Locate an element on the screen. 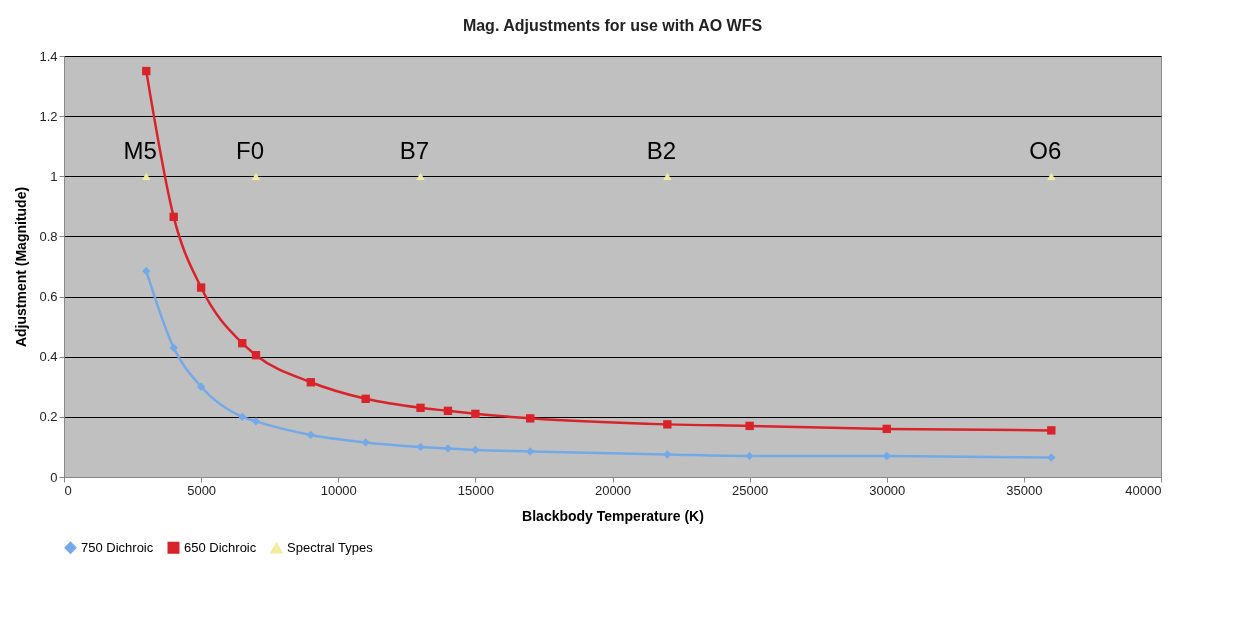 This screenshot has width=1233, height=620. y-tick-label: 0.2 is located at coordinates (48, 417).